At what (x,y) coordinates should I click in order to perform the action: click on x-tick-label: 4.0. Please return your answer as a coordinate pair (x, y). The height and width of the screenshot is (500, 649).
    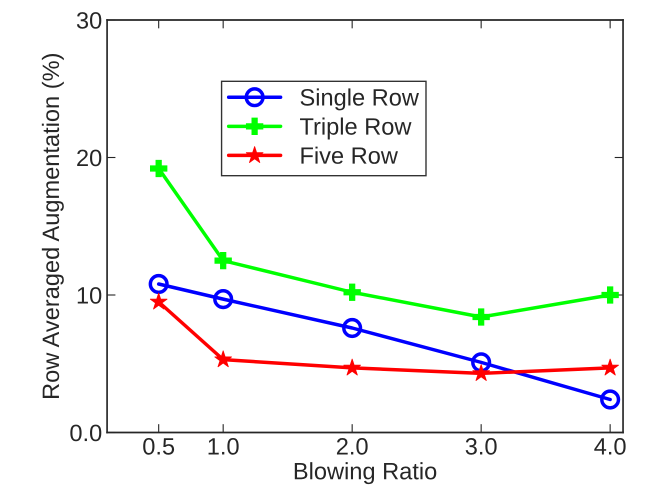
    Looking at the image, I should click on (610, 446).